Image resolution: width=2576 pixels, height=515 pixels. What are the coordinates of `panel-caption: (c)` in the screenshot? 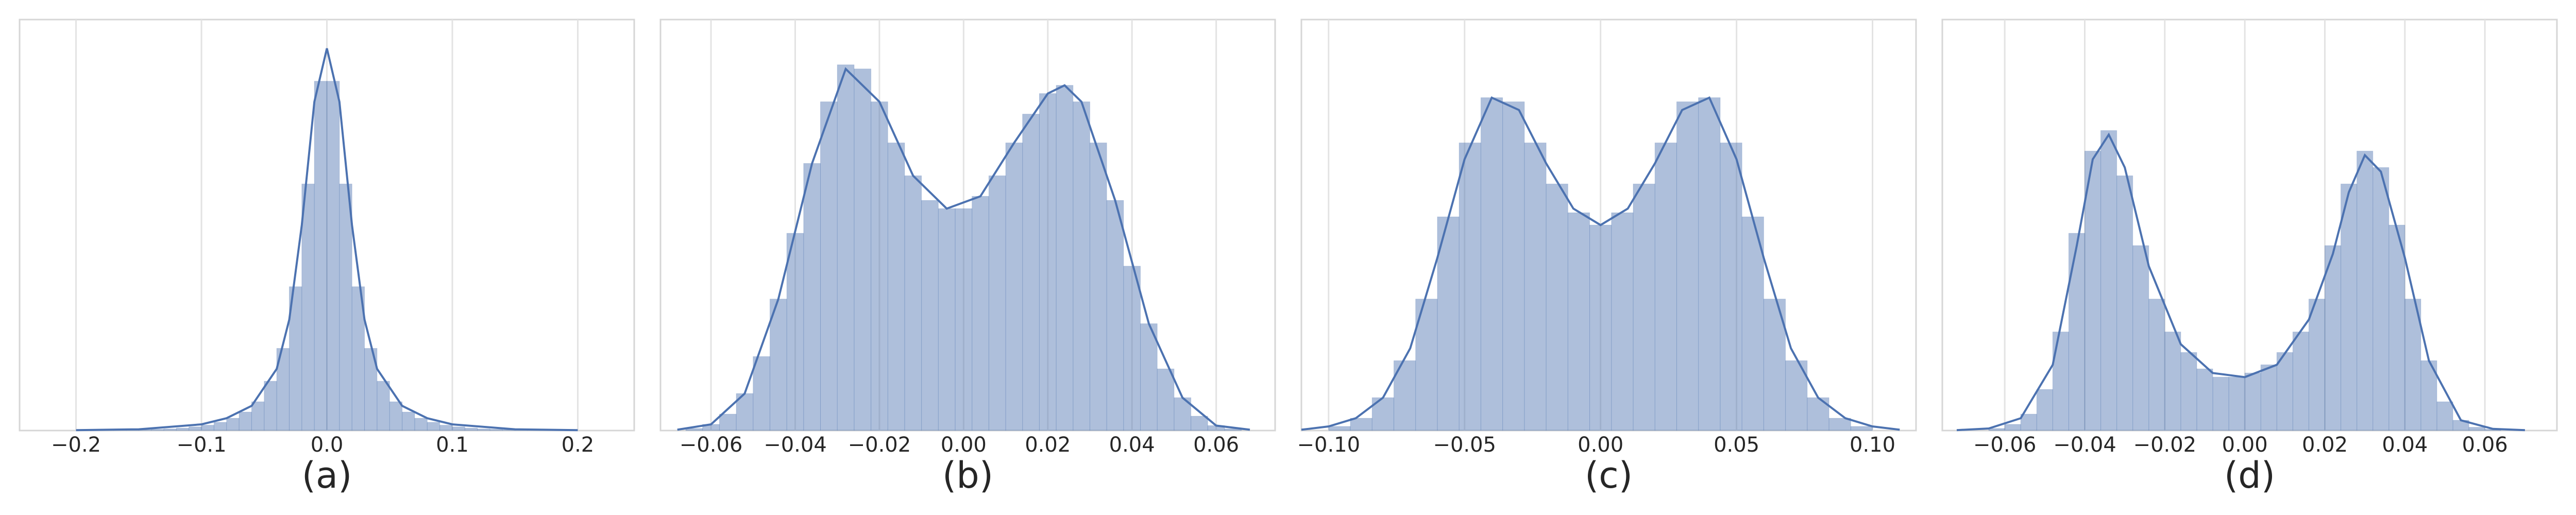 It's located at (1609, 475).